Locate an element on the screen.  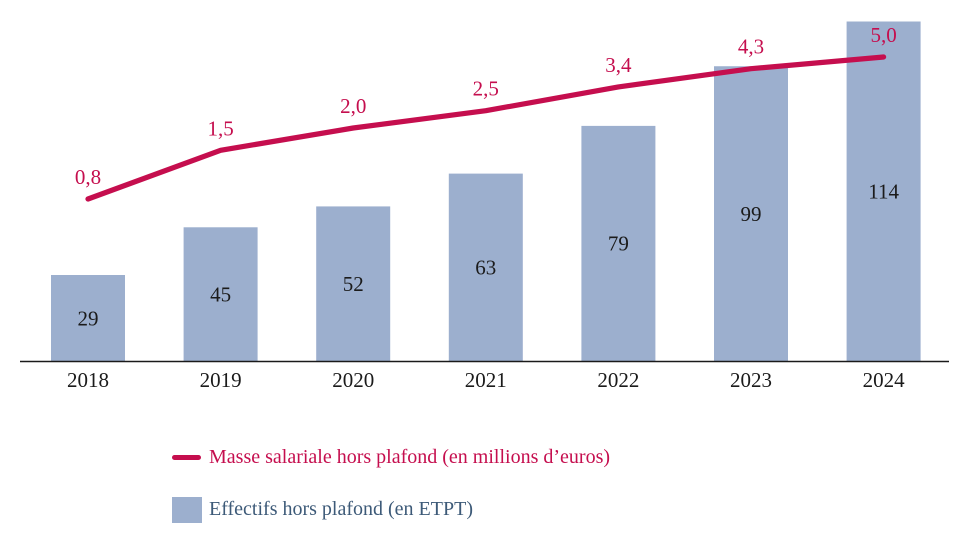
year-label-2023: 2023 is located at coordinates (751, 380).